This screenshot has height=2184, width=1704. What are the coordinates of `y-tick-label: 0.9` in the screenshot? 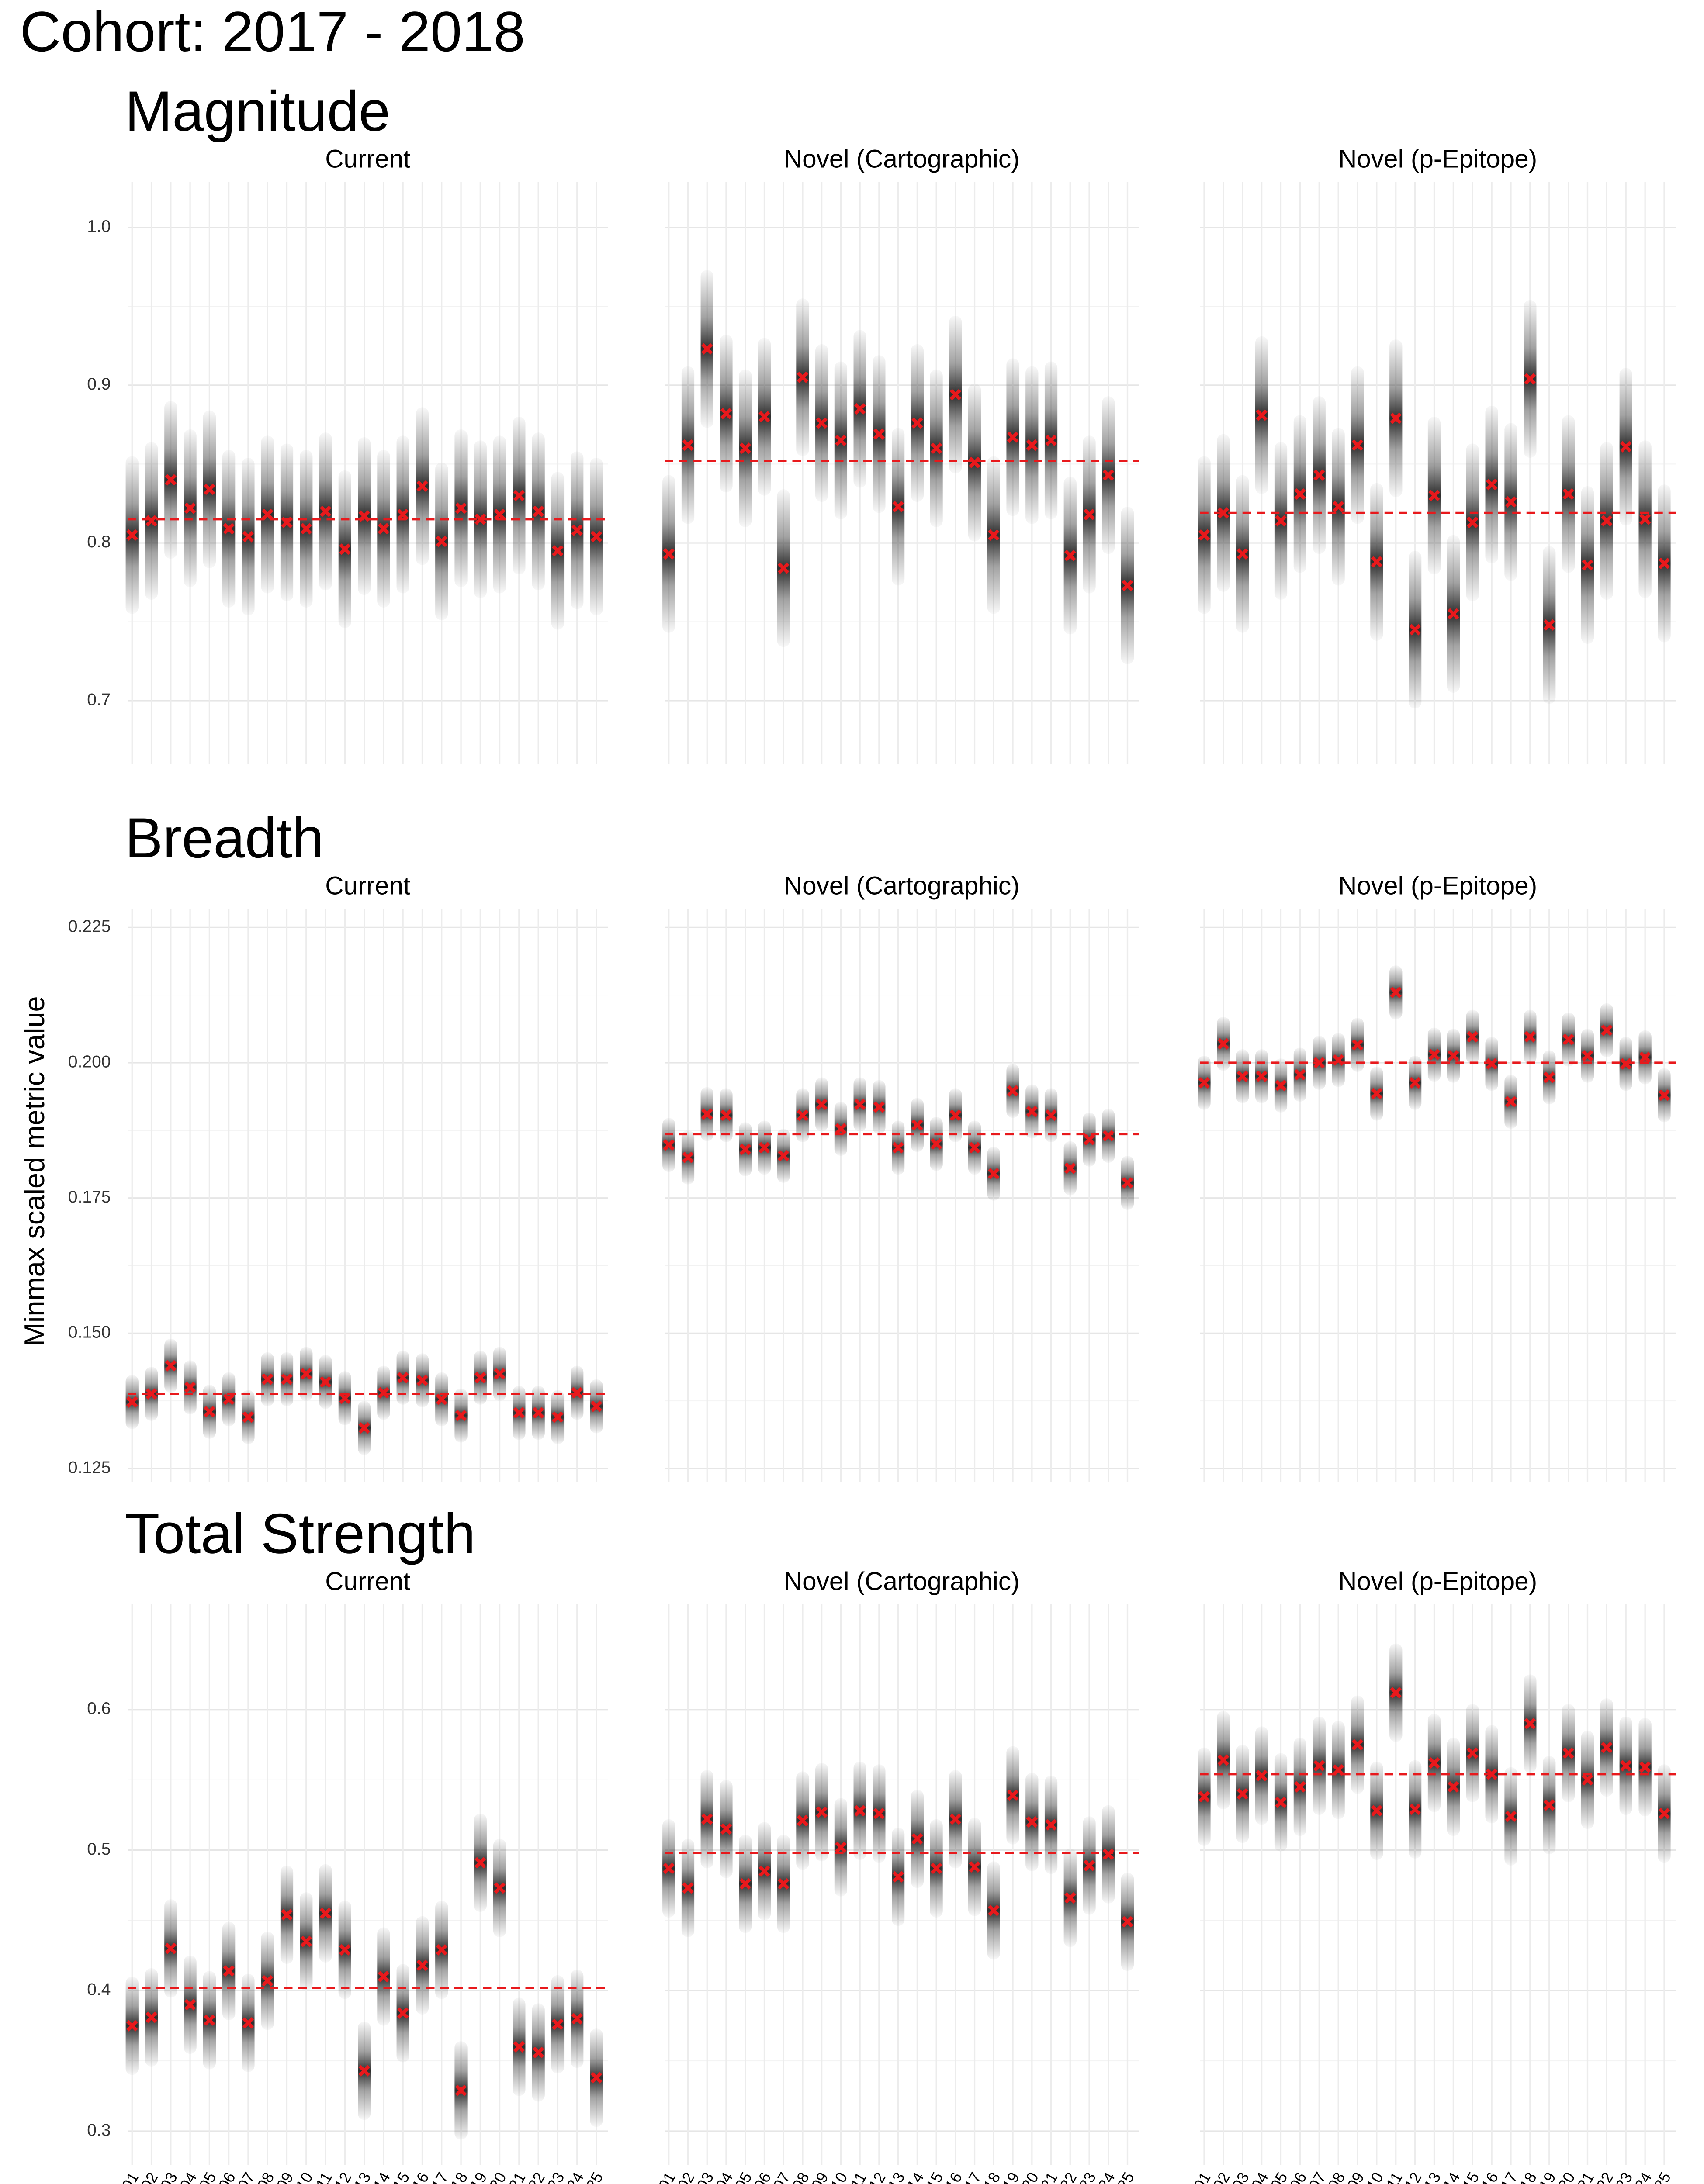 It's located at (99, 384).